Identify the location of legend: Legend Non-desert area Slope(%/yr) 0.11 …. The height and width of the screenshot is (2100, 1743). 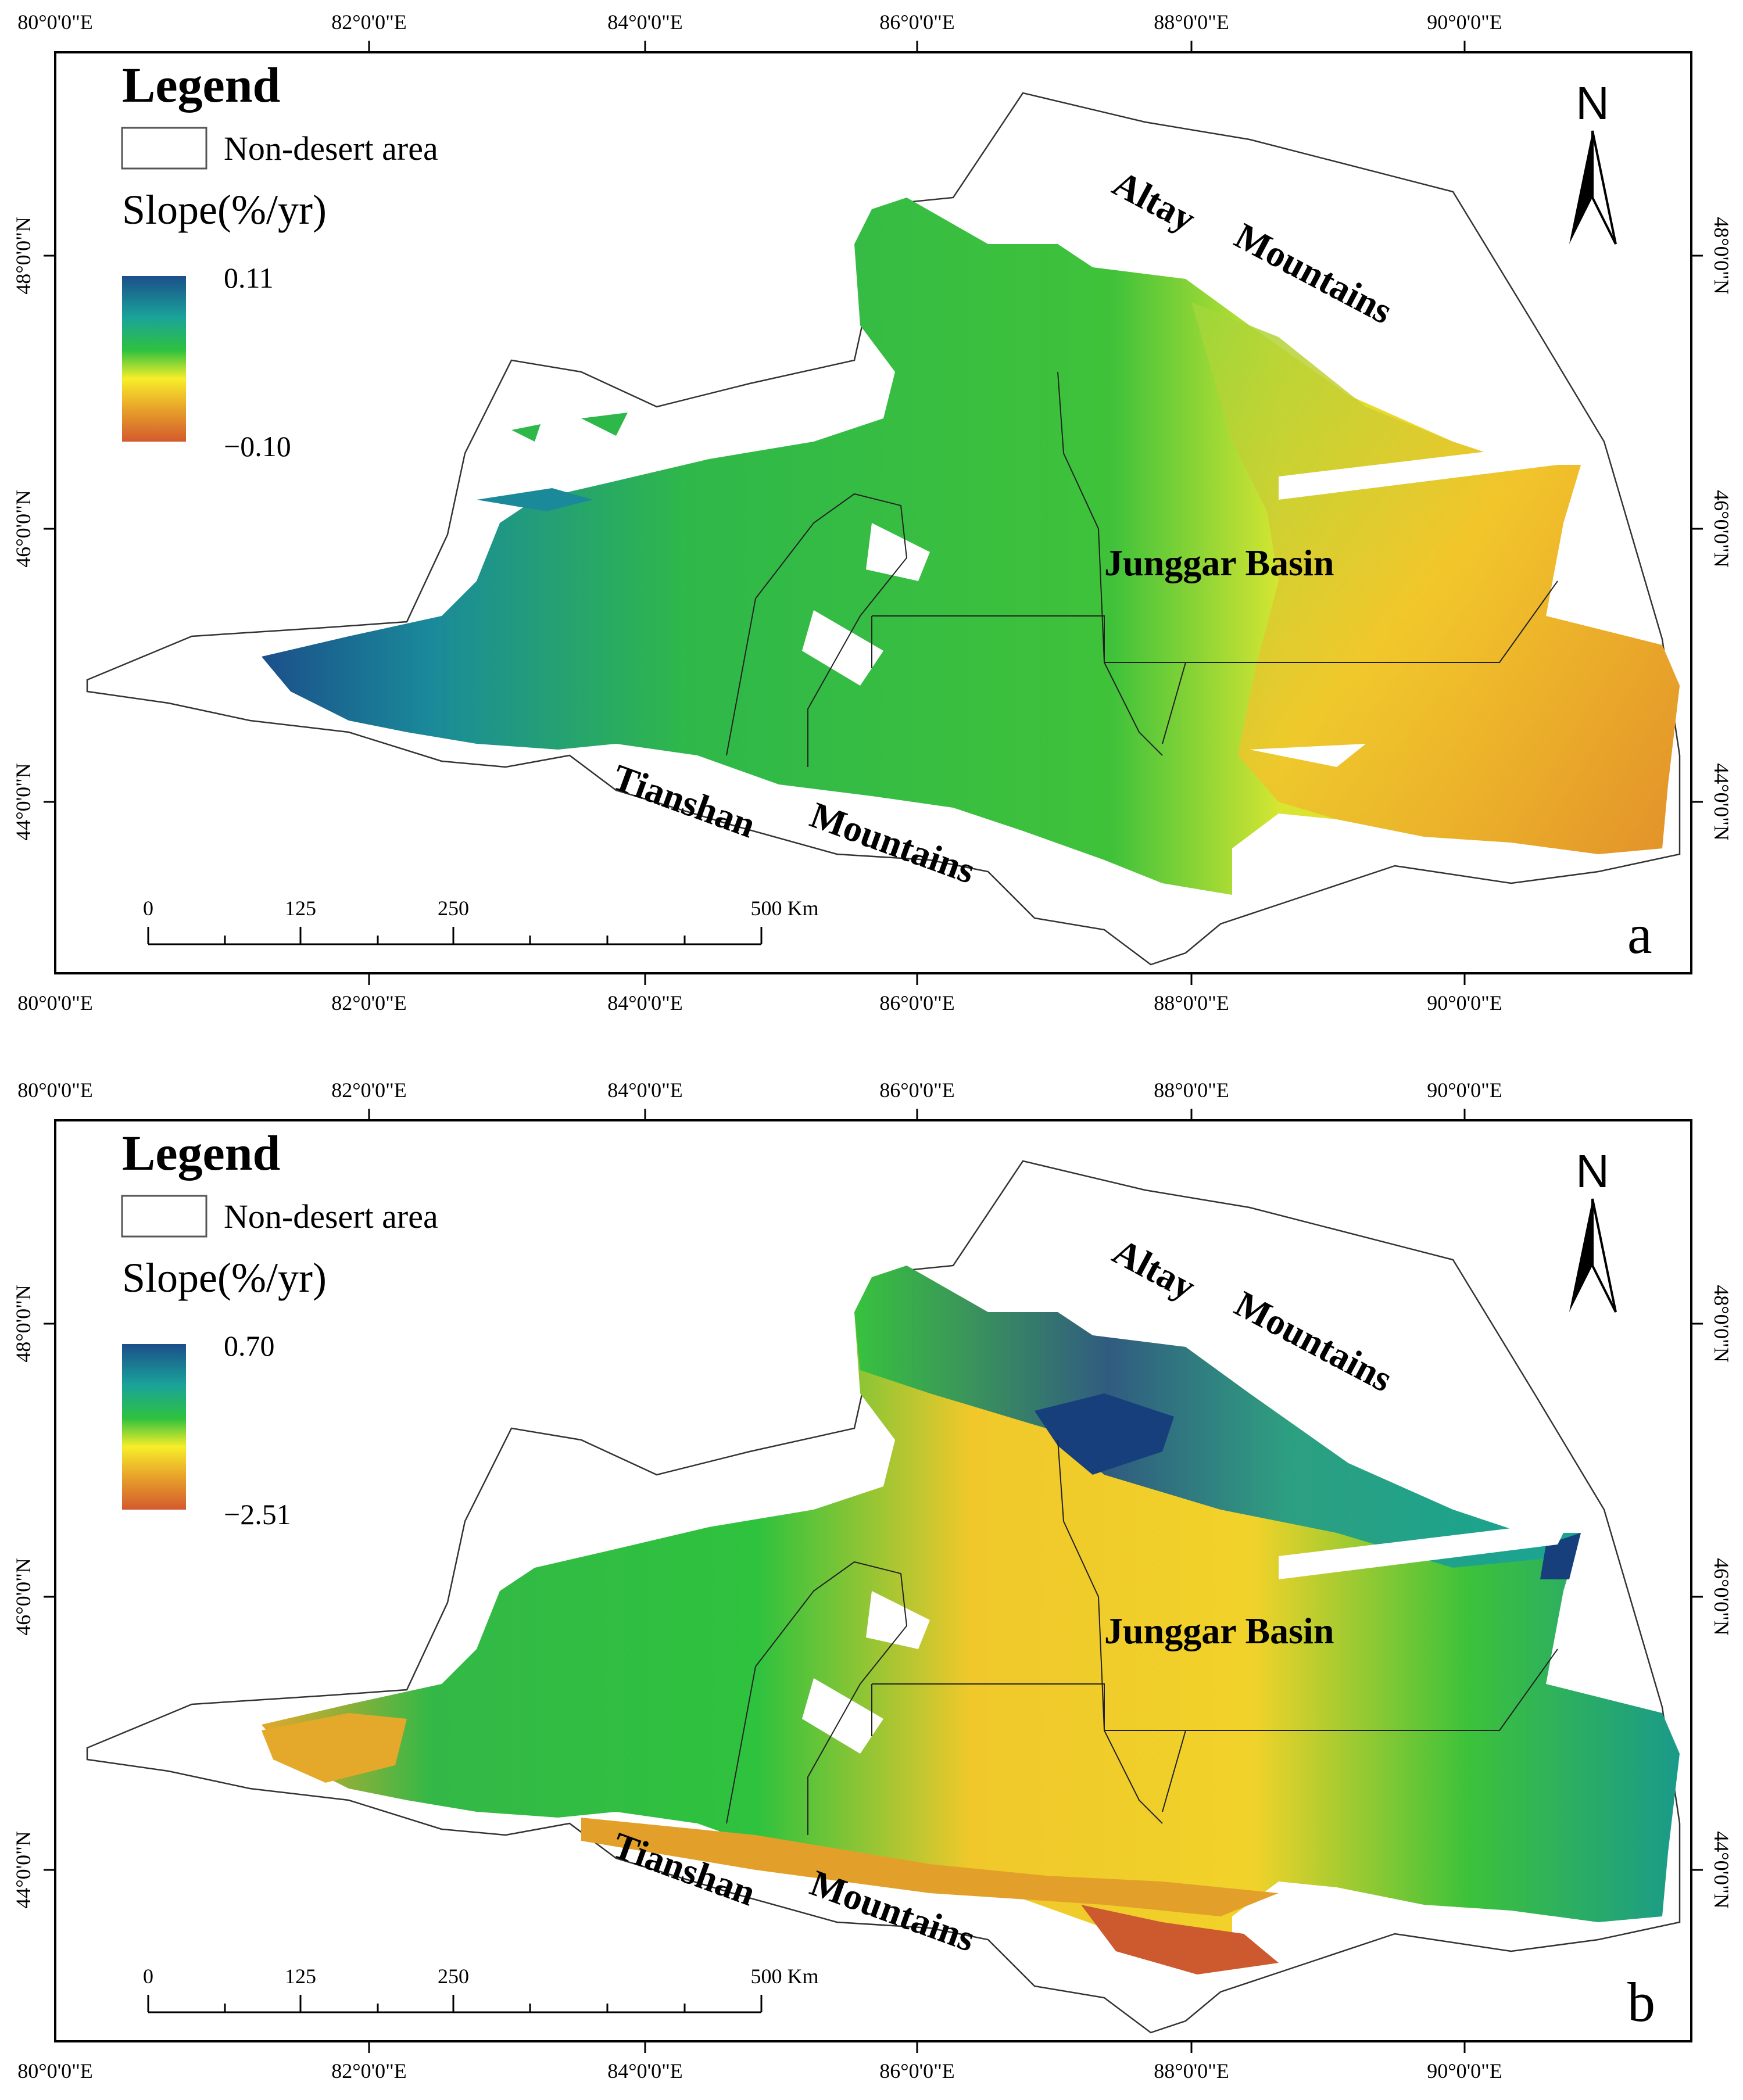
(279, 260).